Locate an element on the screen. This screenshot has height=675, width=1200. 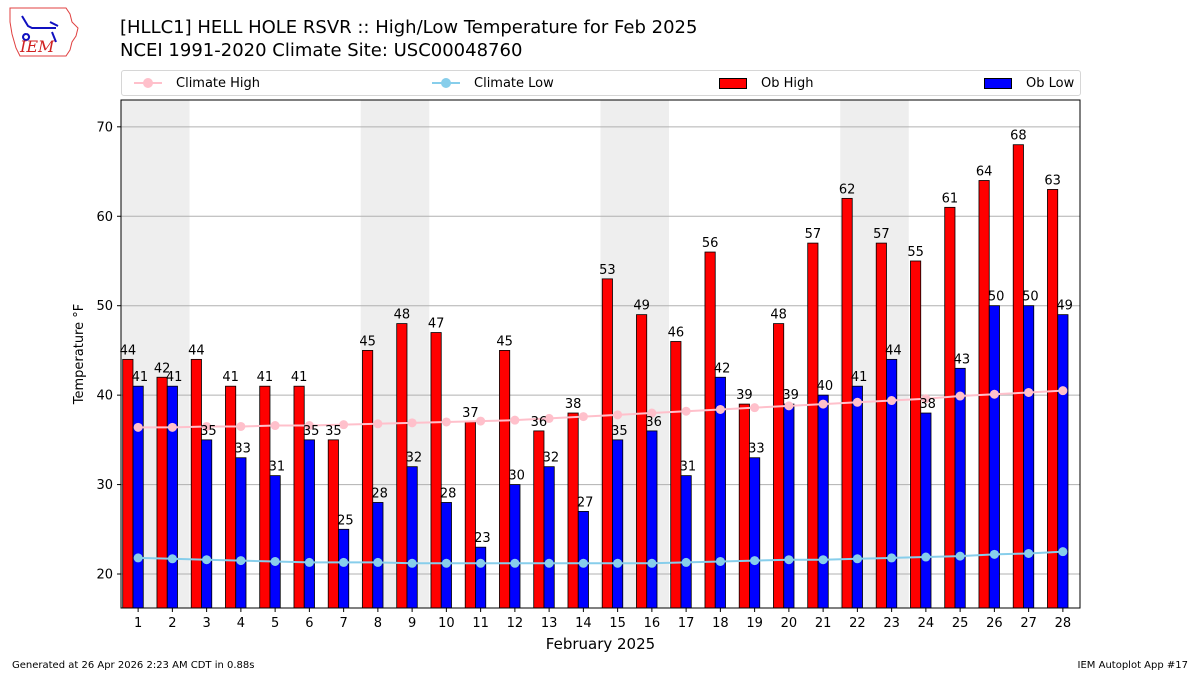
label-ob-low: 50 is located at coordinates (996, 297).